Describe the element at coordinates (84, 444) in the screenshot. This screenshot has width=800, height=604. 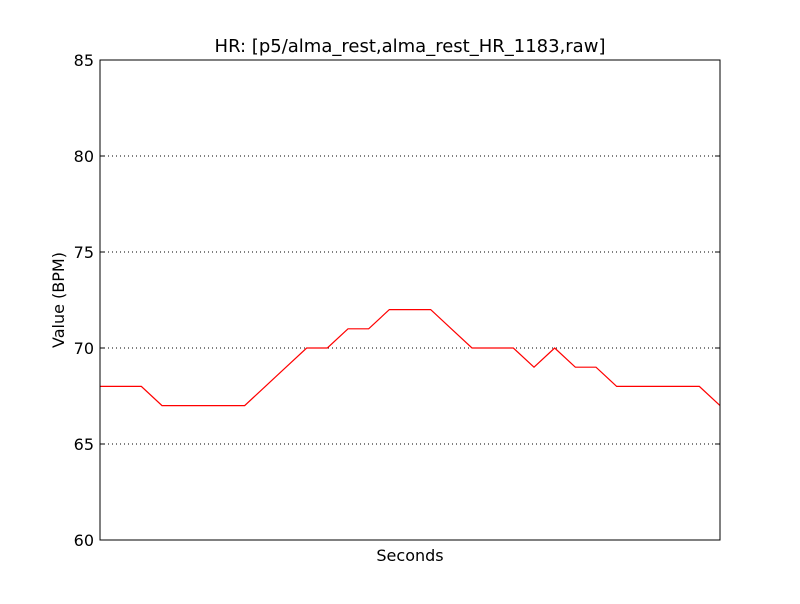
I see `y-tick-label: 65` at that location.